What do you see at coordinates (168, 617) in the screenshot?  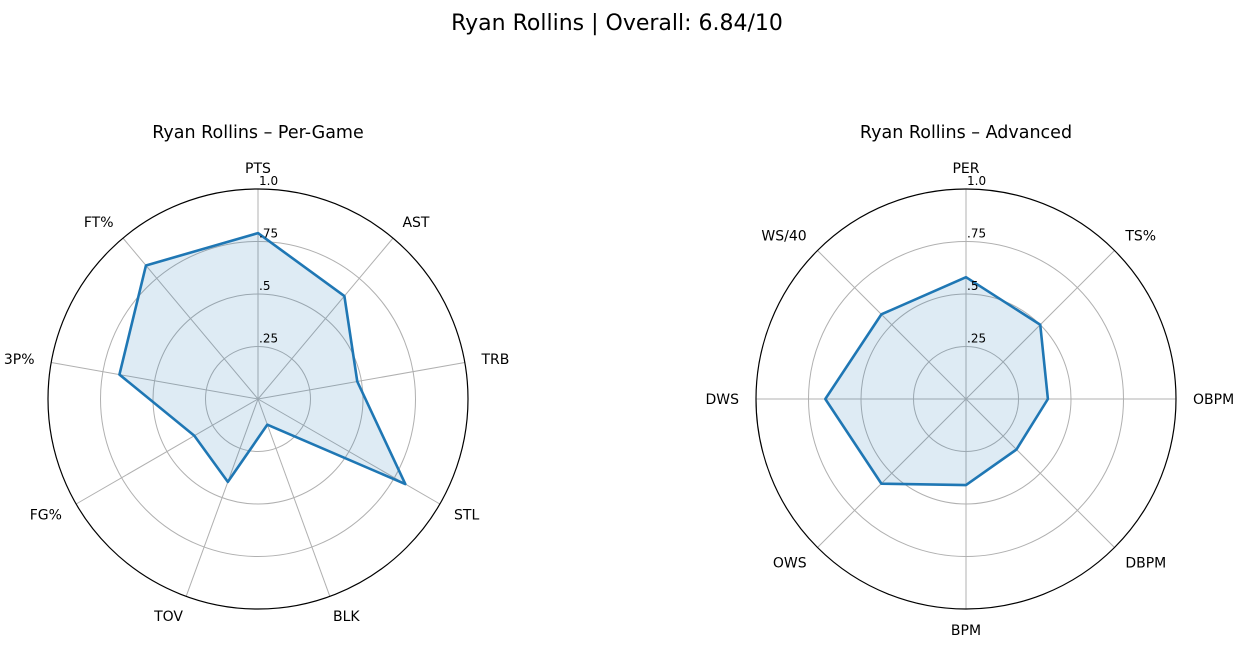 I see `axis-label-tov: TOV` at bounding box center [168, 617].